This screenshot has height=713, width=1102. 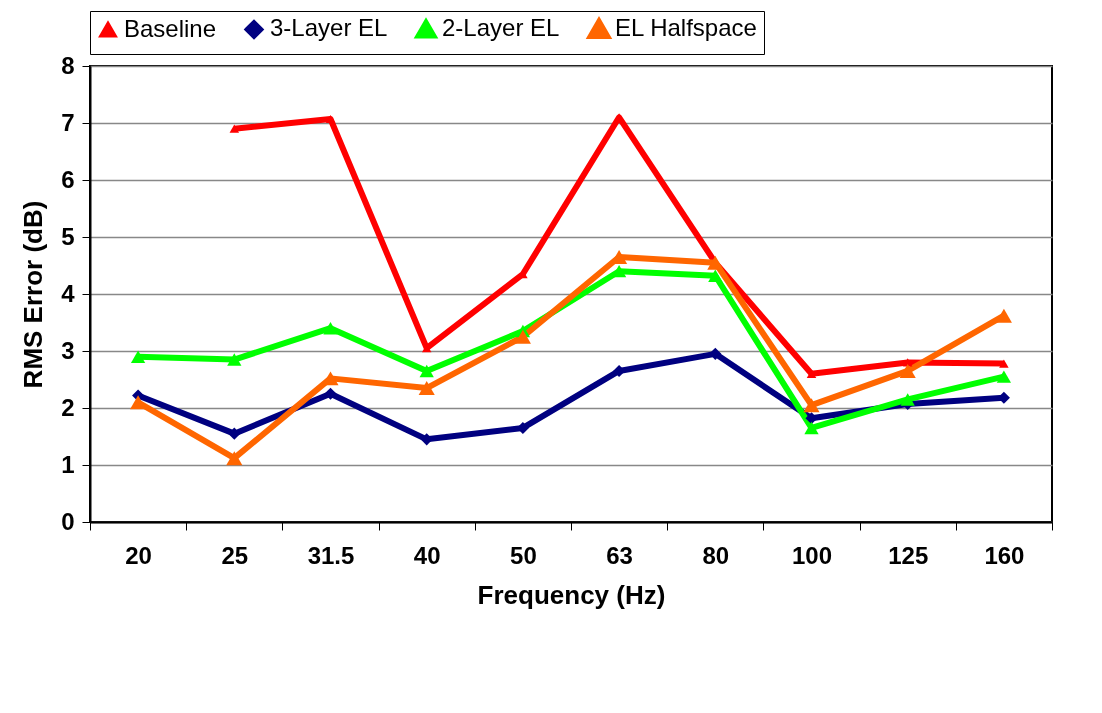 I want to click on y-tick-label: 5, so click(x=68, y=236).